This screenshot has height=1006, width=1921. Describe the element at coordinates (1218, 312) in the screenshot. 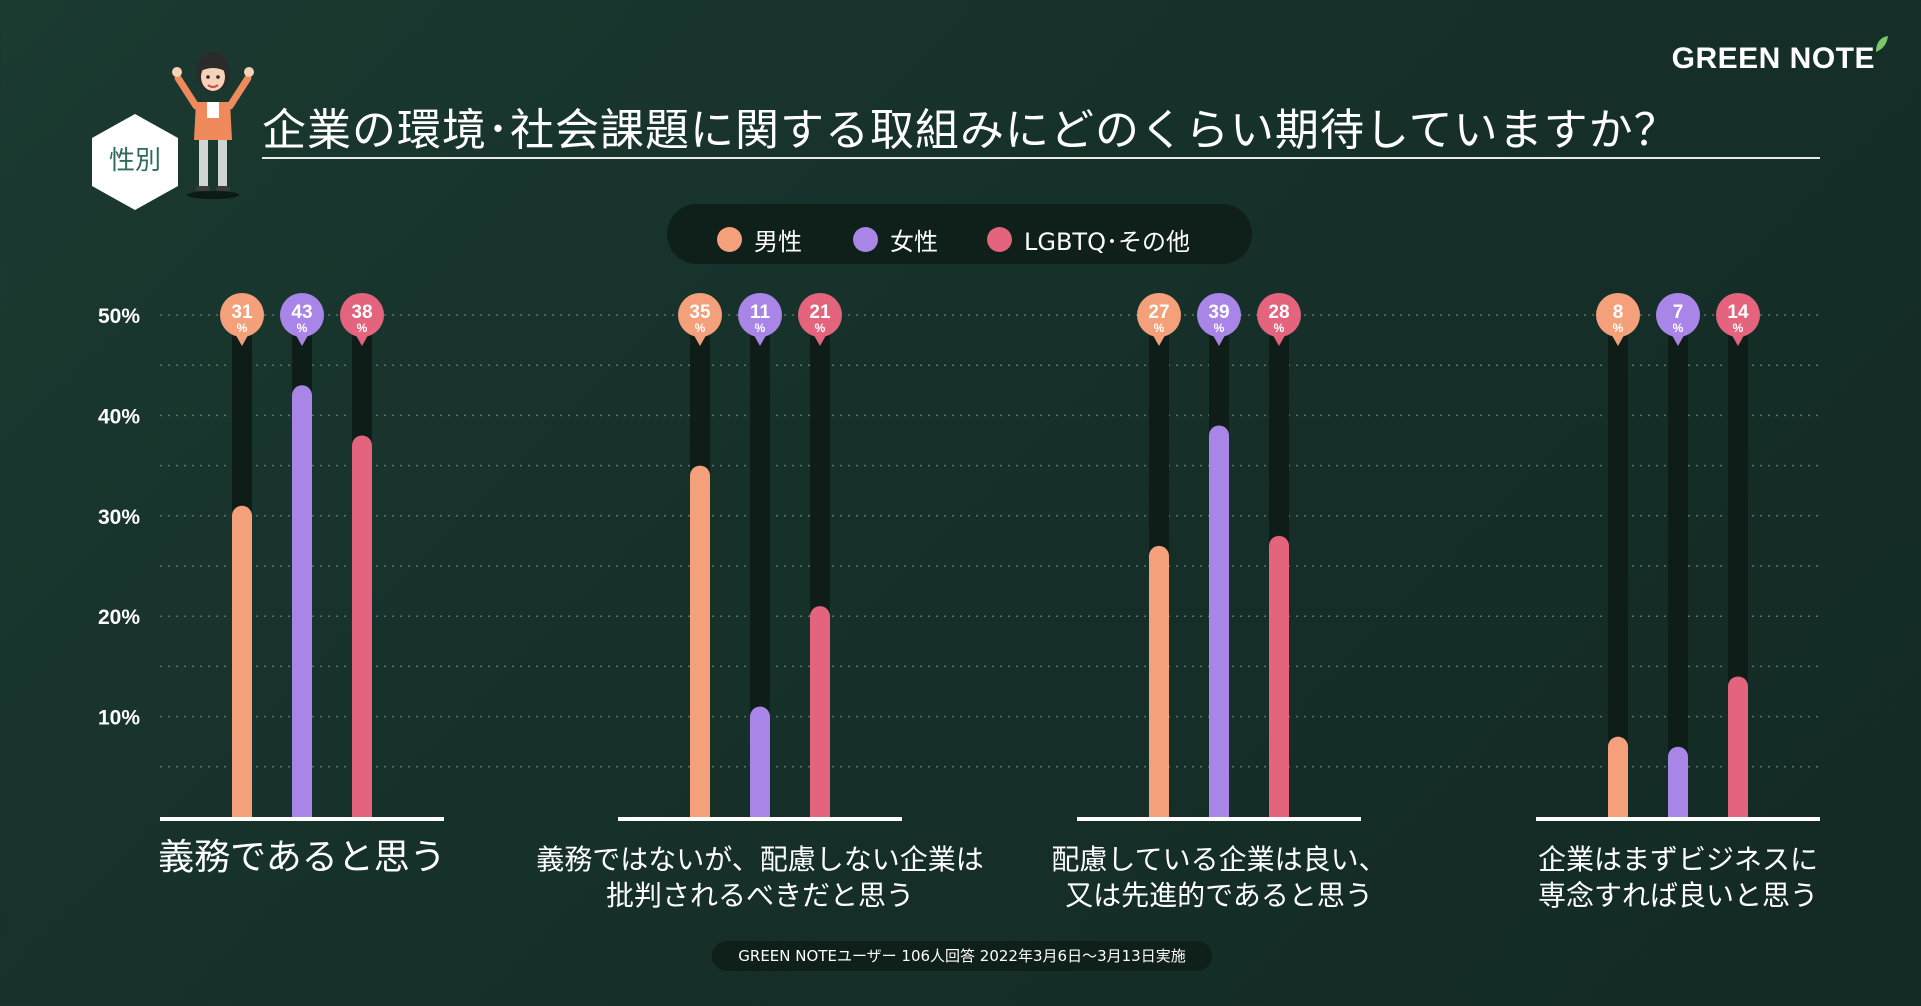

I see `data-label: 39` at that location.